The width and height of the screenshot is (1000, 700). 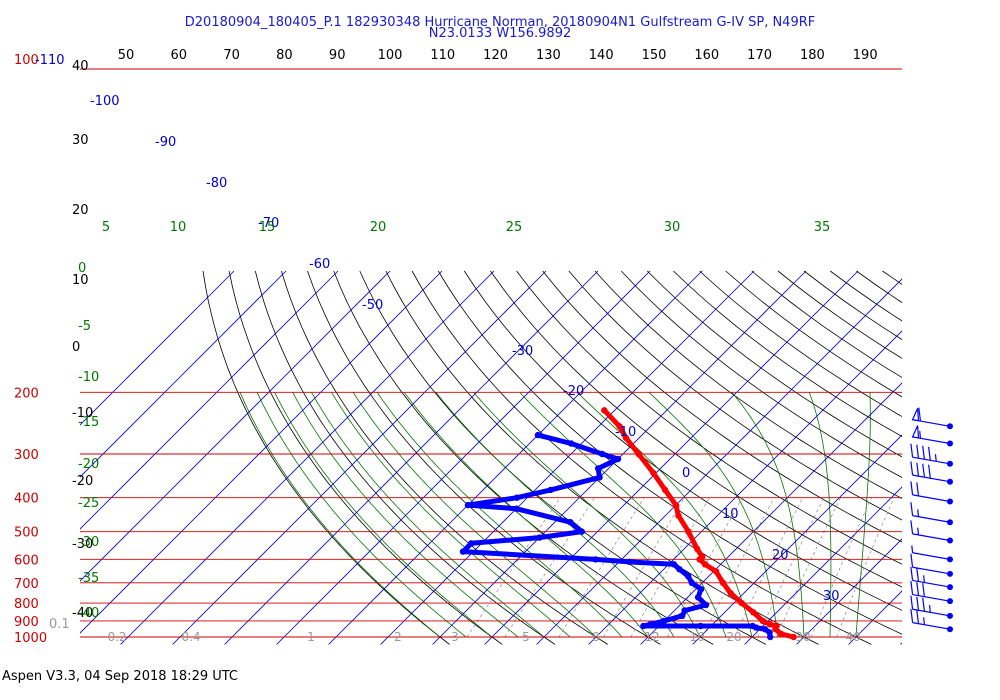 What do you see at coordinates (267, 227) in the screenshot?
I see `moist-adiabat-label: 15` at bounding box center [267, 227].